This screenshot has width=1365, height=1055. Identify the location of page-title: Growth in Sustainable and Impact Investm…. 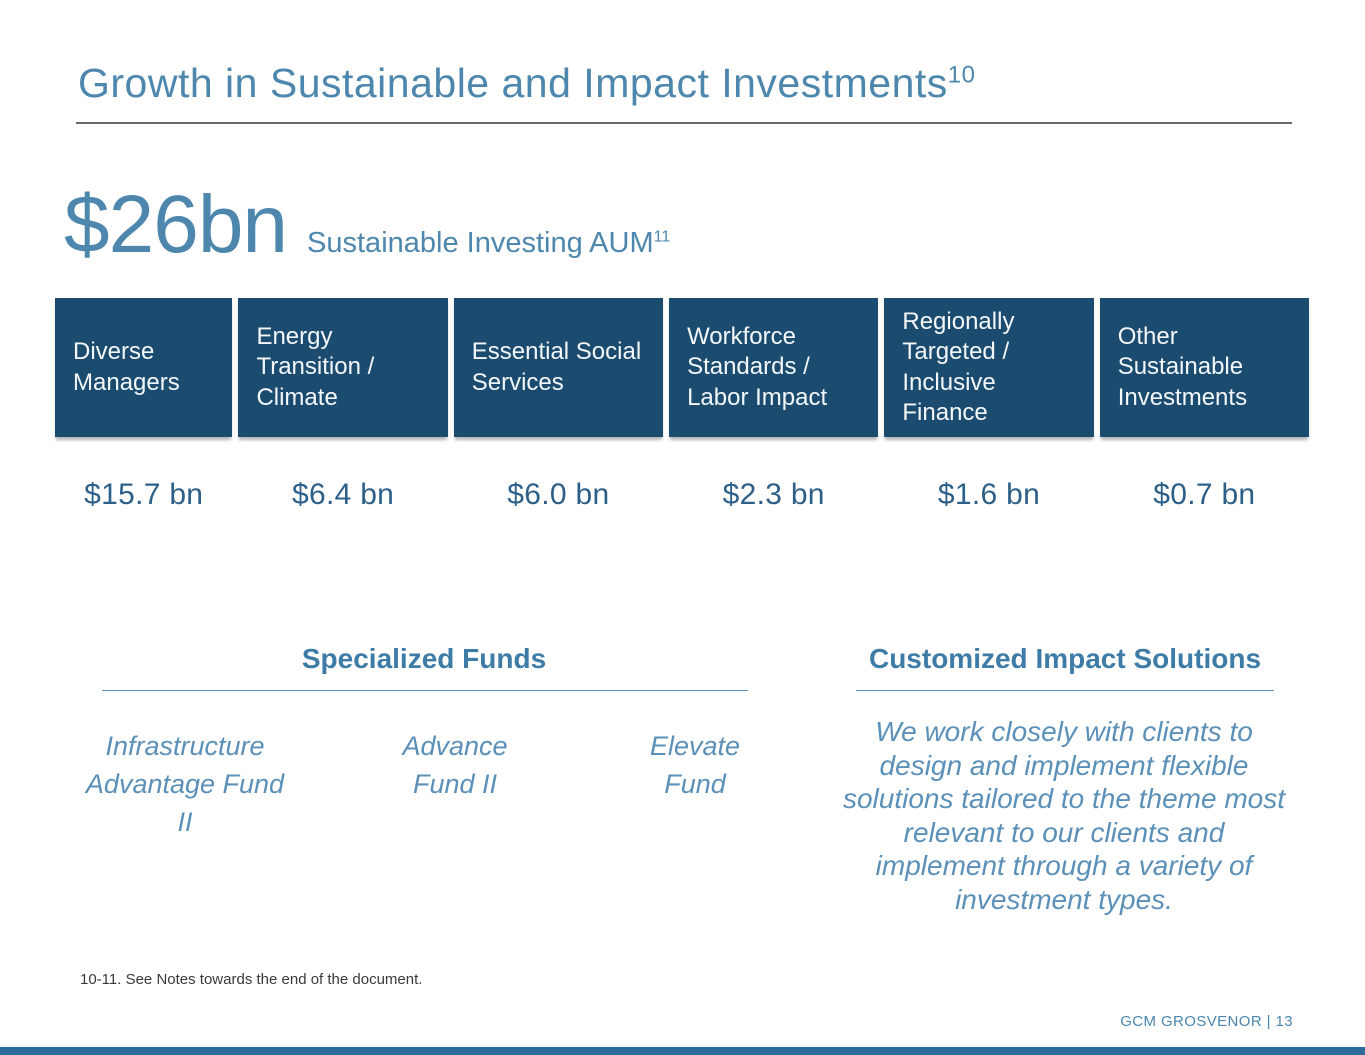
(685, 83).